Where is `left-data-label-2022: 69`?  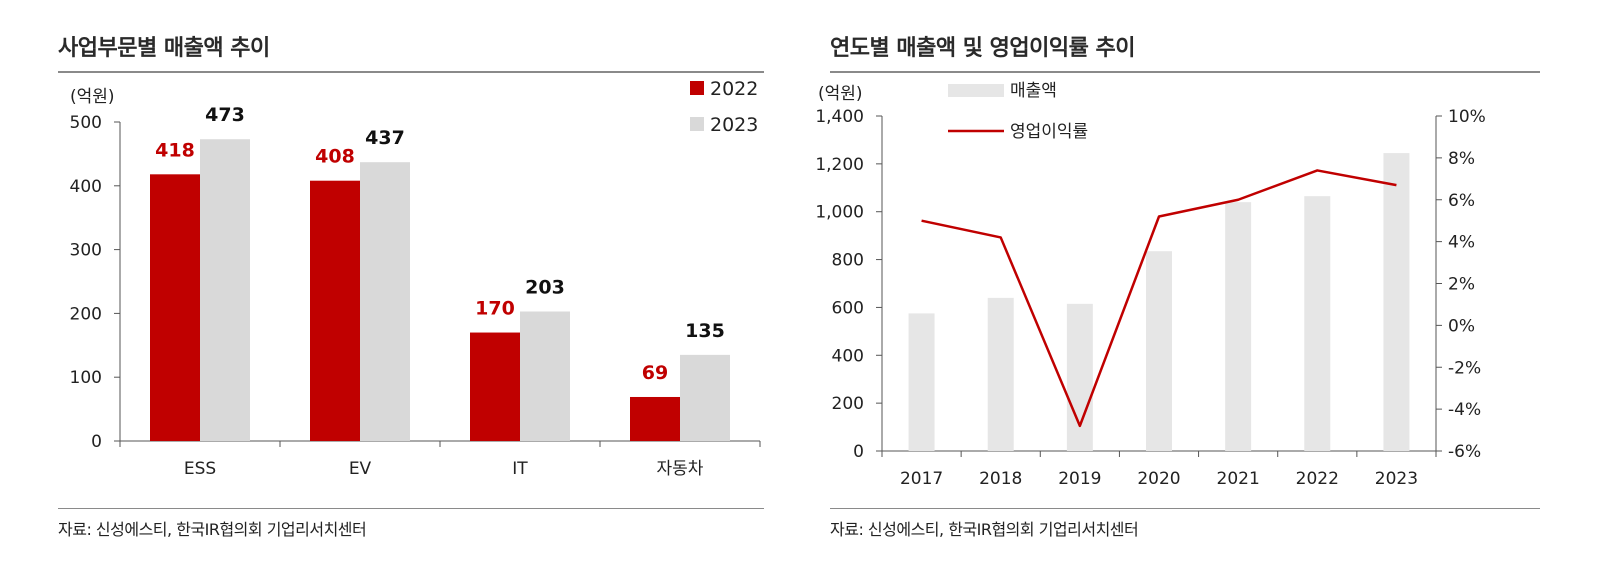 left-data-label-2022: 69 is located at coordinates (655, 373).